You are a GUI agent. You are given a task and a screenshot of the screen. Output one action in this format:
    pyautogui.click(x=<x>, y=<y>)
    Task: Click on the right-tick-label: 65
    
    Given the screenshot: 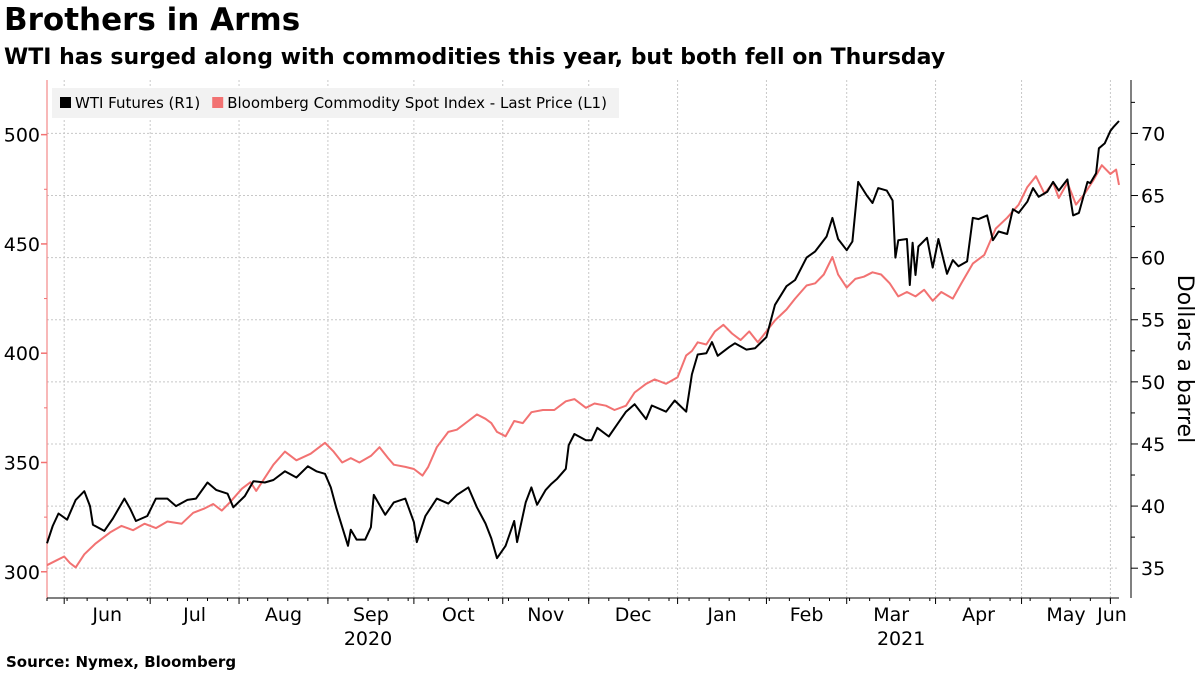 What is the action you would take?
    pyautogui.click(x=1153, y=197)
    